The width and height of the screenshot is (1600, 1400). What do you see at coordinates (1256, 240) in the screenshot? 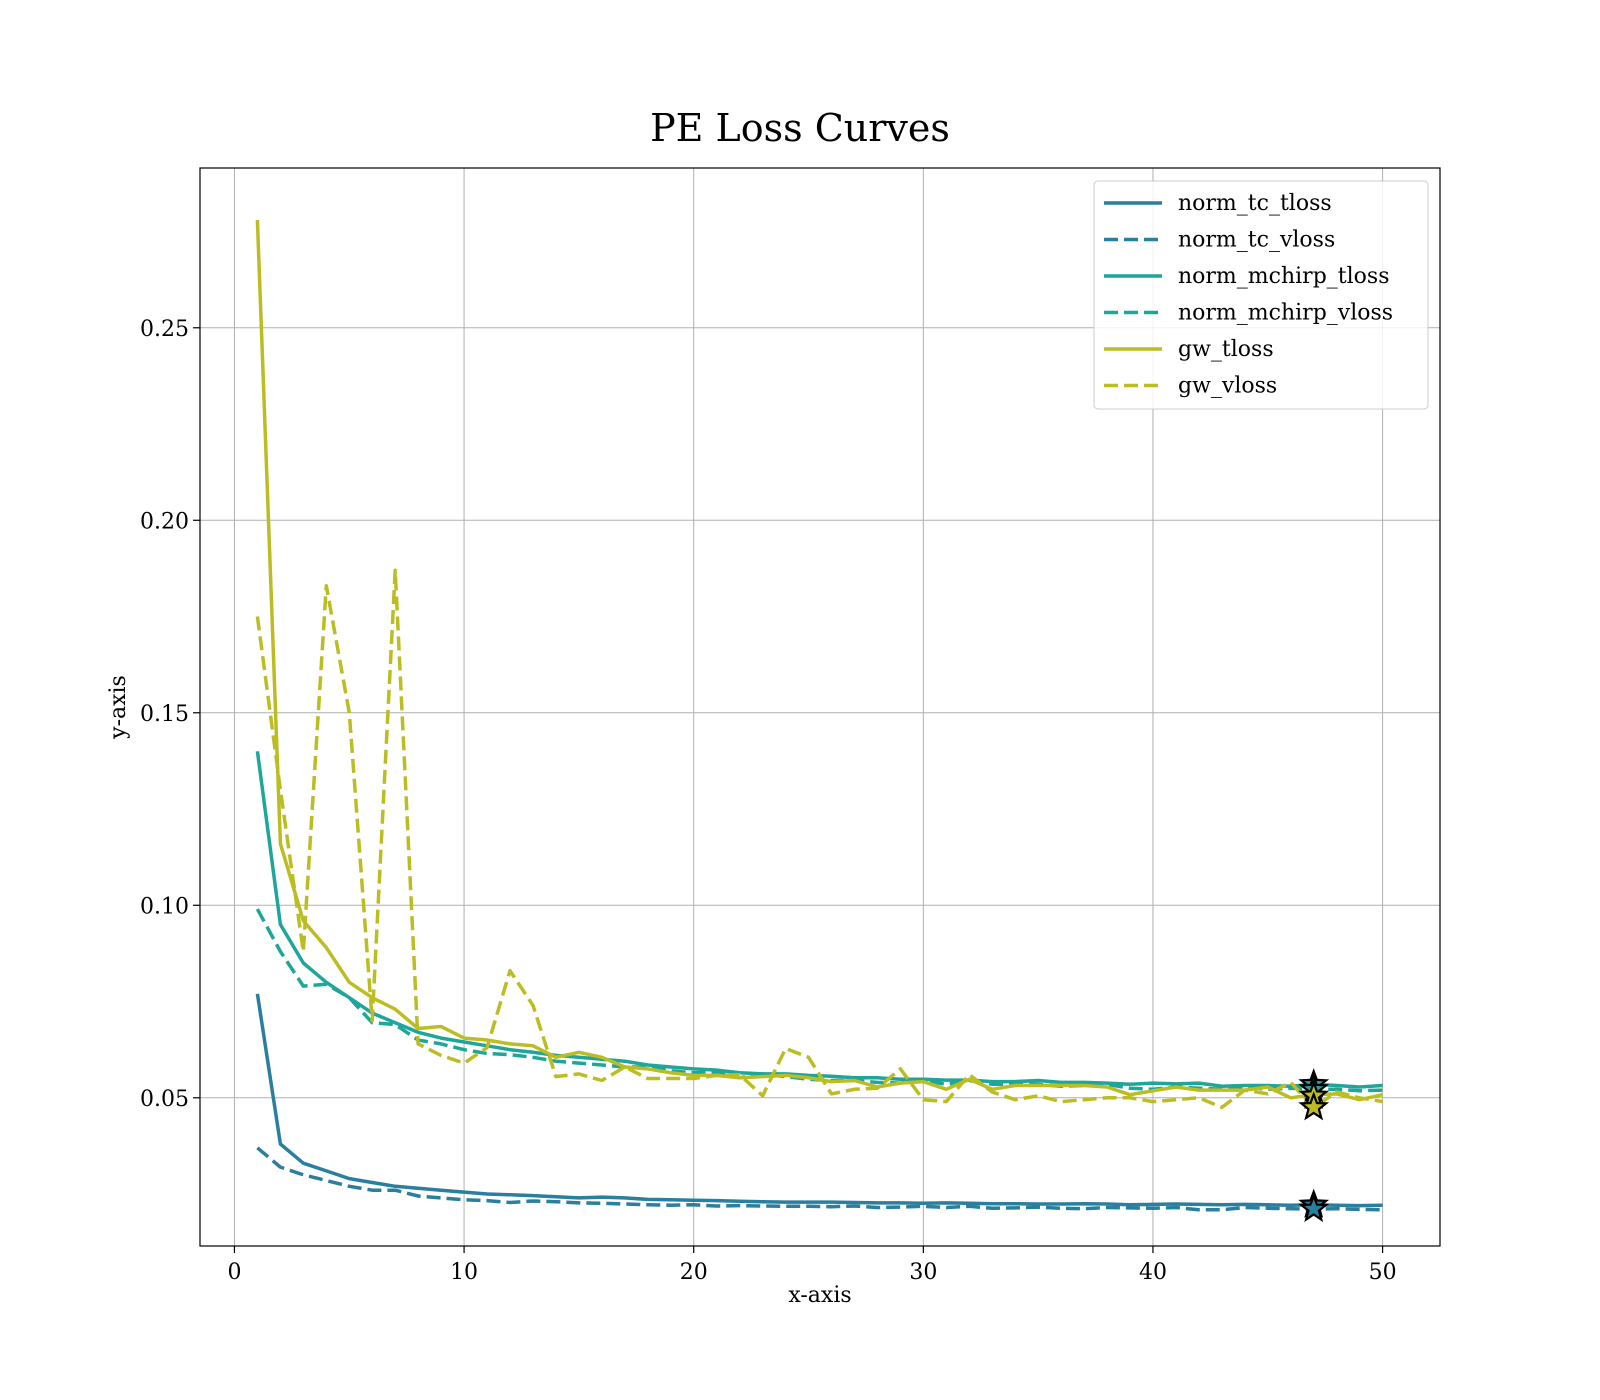
I see `legend-label-norm-tc-vloss: norm_tc_vloss` at bounding box center [1256, 240].